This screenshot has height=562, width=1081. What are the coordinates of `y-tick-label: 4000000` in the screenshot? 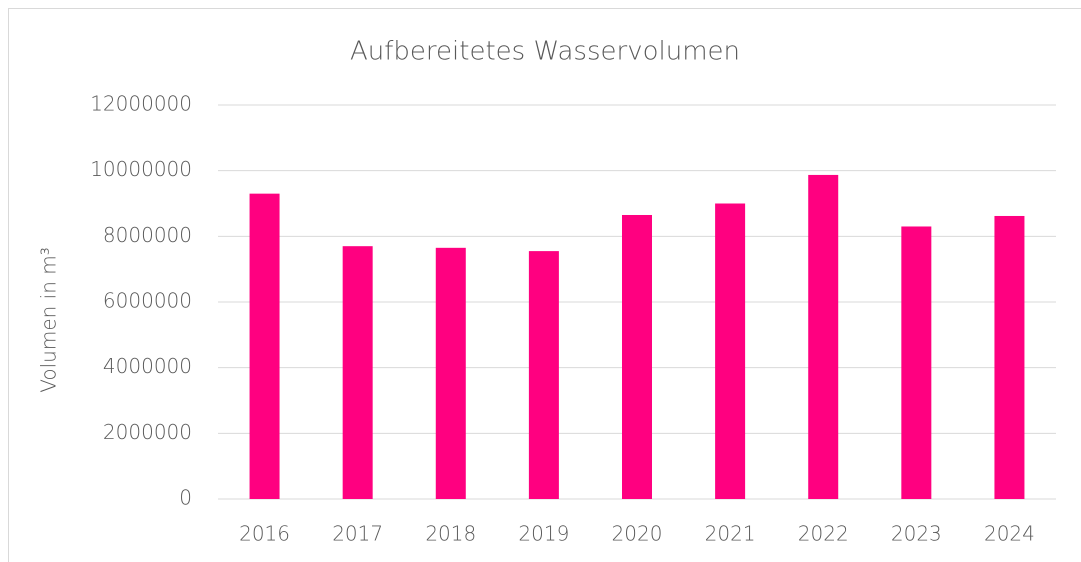 It's located at (147, 366).